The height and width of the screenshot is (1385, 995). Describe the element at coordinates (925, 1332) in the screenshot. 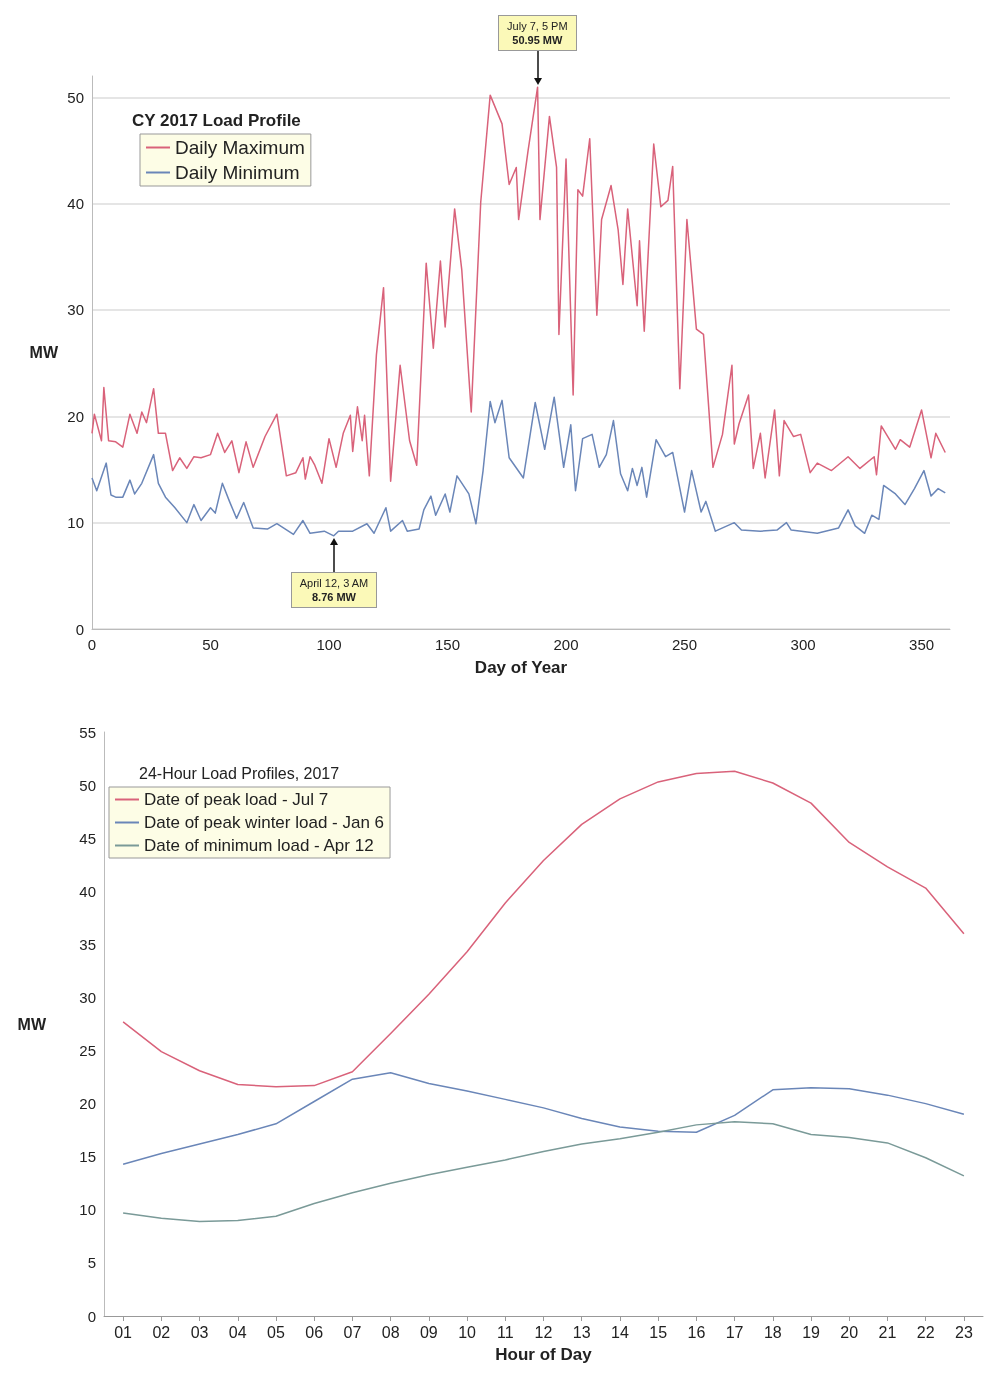

I see `x-tick-label: 22` at that location.